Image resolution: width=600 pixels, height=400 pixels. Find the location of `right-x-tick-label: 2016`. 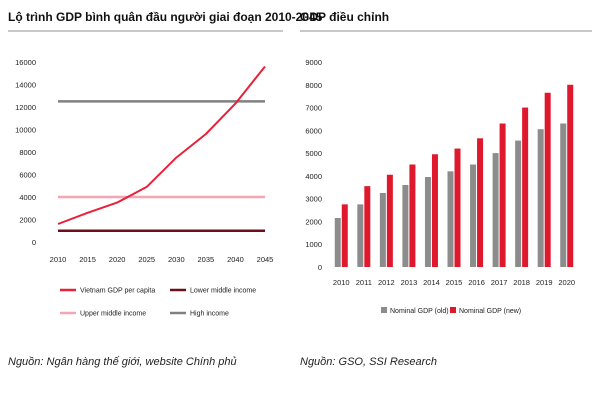

right-x-tick-label: 2016 is located at coordinates (476, 282).